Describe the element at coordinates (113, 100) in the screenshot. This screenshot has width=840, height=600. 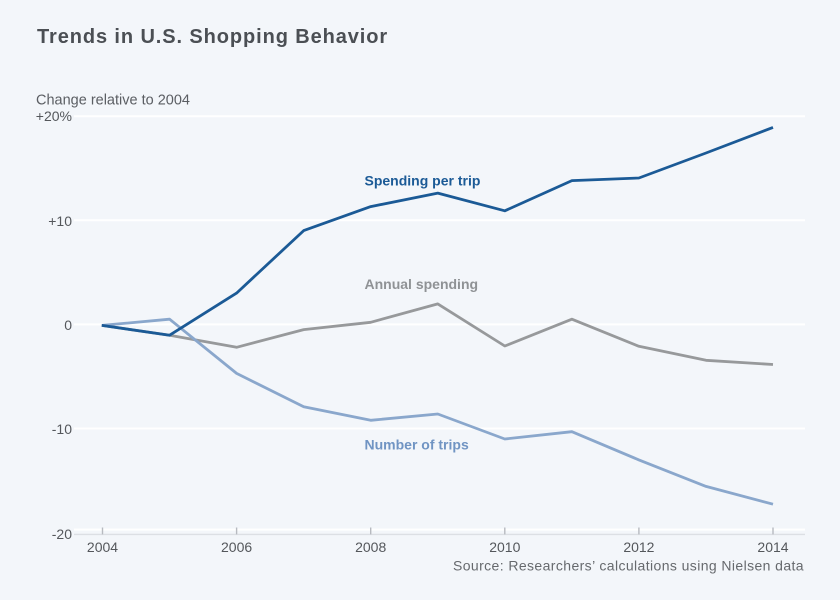
I see `svg-text: Change relative to 2004` at that location.